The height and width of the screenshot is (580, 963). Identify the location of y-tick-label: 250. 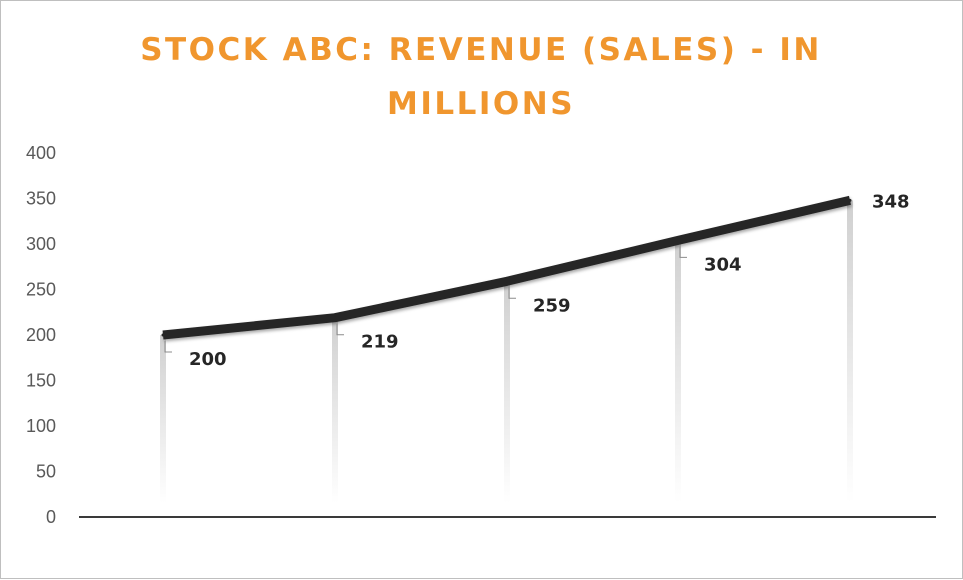
(41, 290).